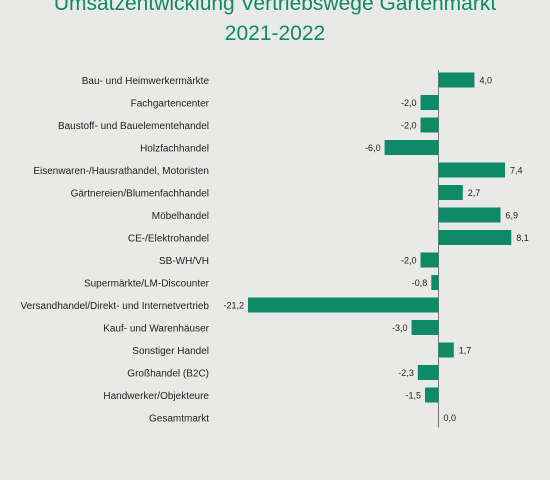 Image resolution: width=550 pixels, height=480 pixels. What do you see at coordinates (522, 238) in the screenshot?
I see `data-label: 8,1` at bounding box center [522, 238].